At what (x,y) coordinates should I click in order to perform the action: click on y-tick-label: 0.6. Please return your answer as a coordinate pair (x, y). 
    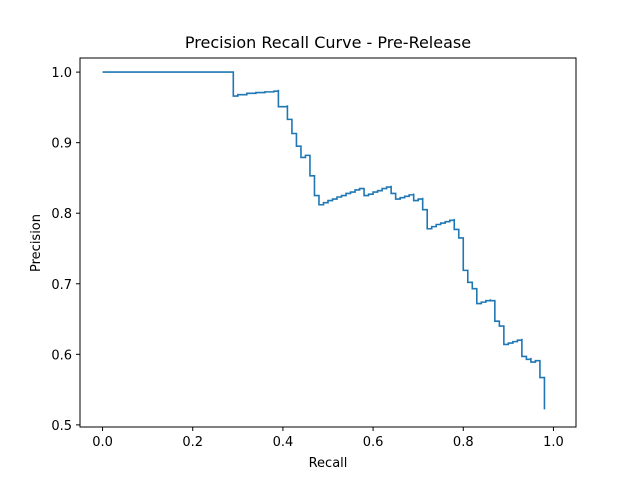
    Looking at the image, I should click on (61, 355).